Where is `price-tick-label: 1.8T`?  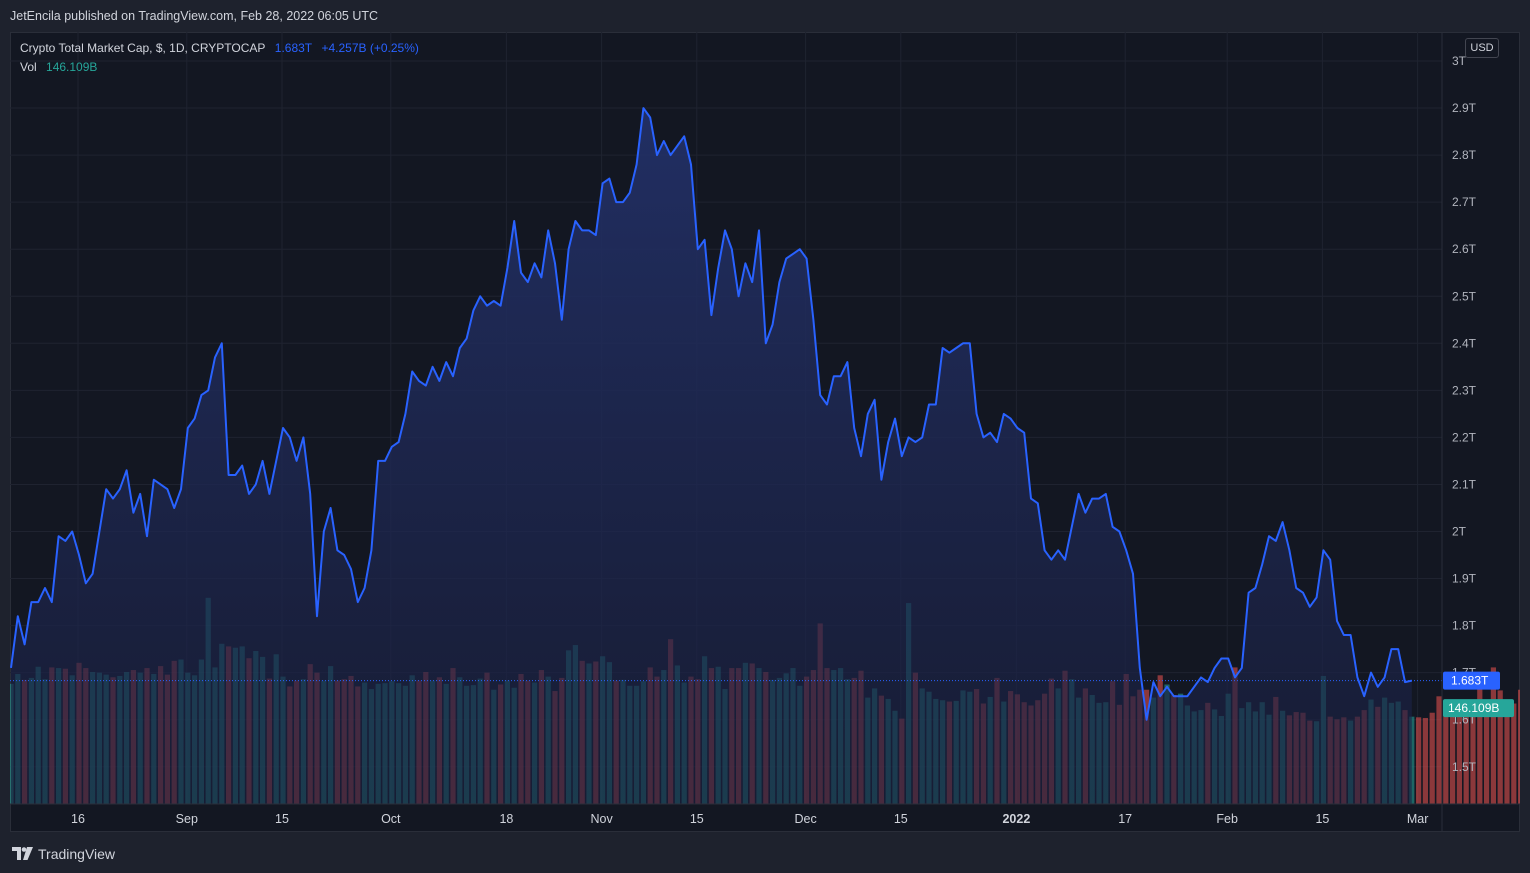 price-tick-label: 1.8T is located at coordinates (1464, 626).